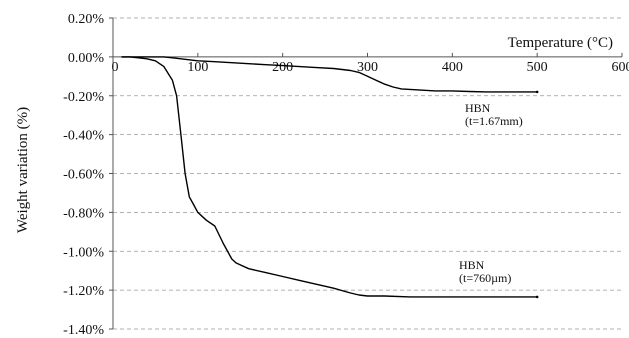 The height and width of the screenshot is (338, 629). Describe the element at coordinates (282, 67) in the screenshot. I see `x-tick-label: 200` at that location.